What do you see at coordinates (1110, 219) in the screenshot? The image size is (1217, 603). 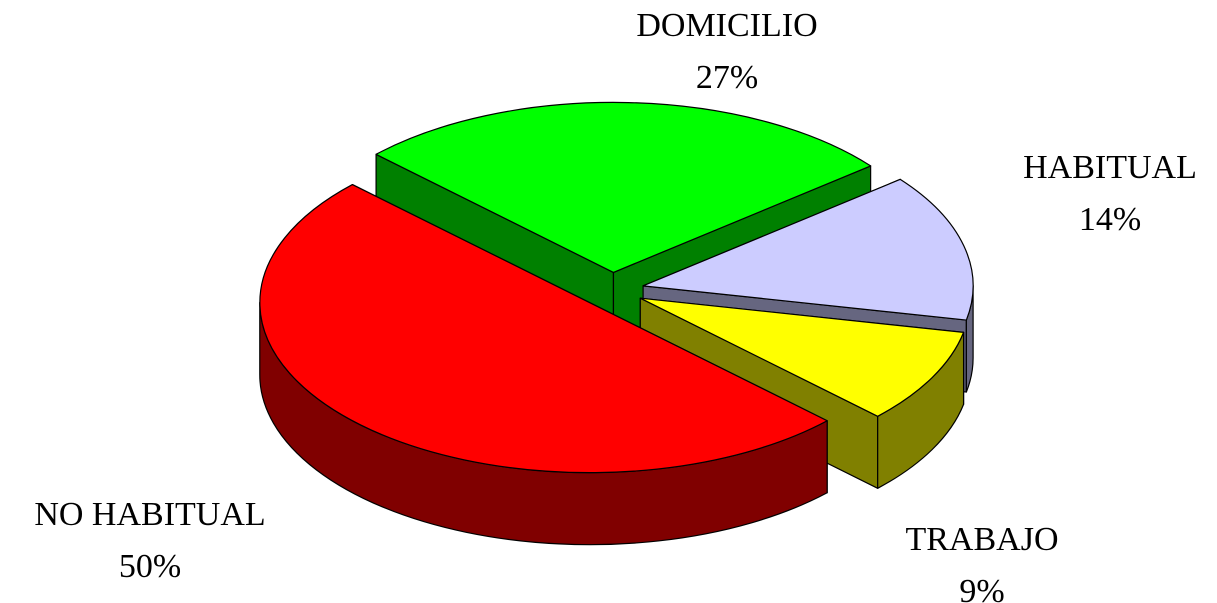 I see `slice-percent: 14%` at bounding box center [1110, 219].